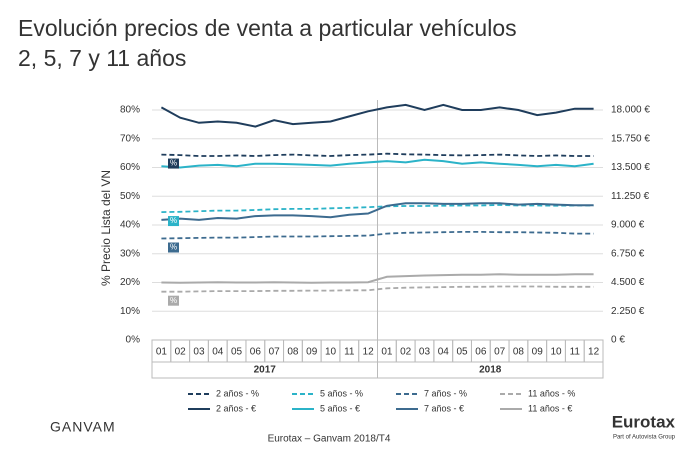 Image resolution: width=690 pixels, height=476 pixels. I want to click on year-label: 2018, so click(490, 370).